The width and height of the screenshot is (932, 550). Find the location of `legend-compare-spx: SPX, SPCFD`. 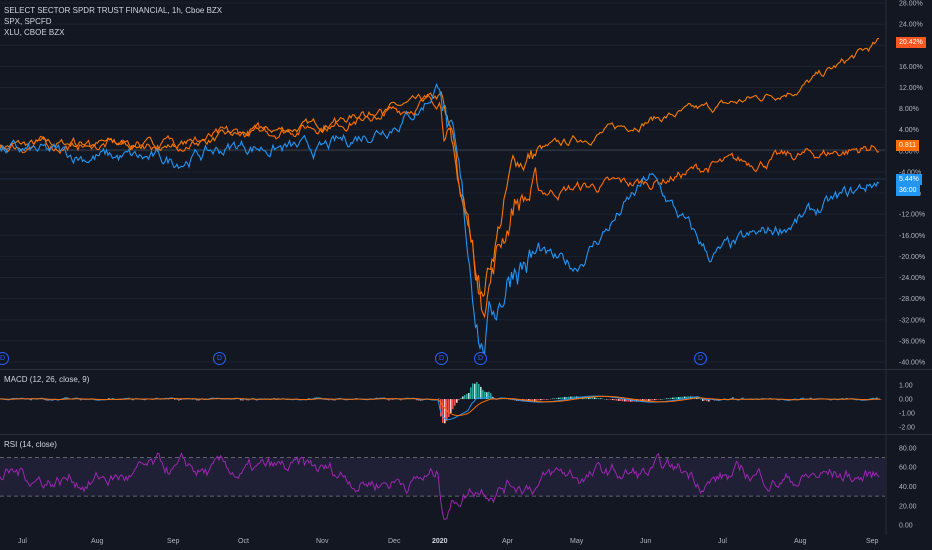

legend-compare-spx: SPX, SPCFD is located at coordinates (28, 21).